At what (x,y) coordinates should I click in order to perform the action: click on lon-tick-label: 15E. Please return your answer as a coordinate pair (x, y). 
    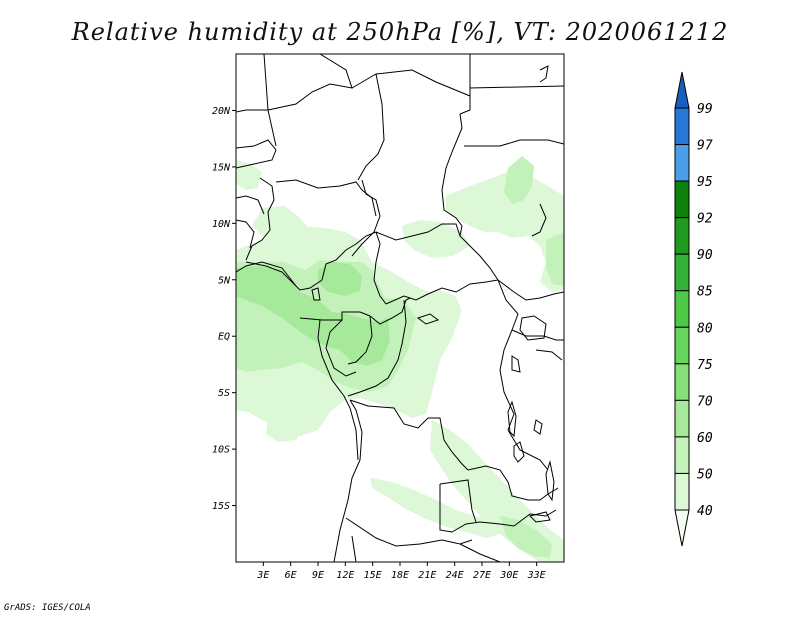
    Looking at the image, I should click on (373, 575).